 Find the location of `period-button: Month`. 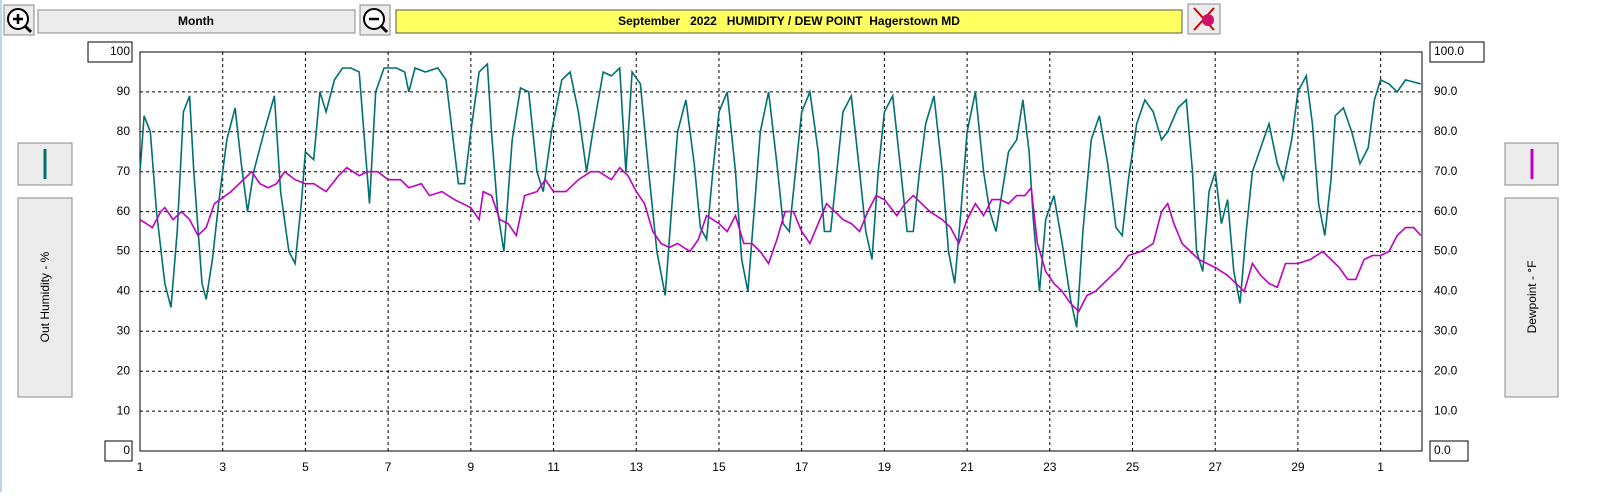

period-button: Month is located at coordinates (196, 21).